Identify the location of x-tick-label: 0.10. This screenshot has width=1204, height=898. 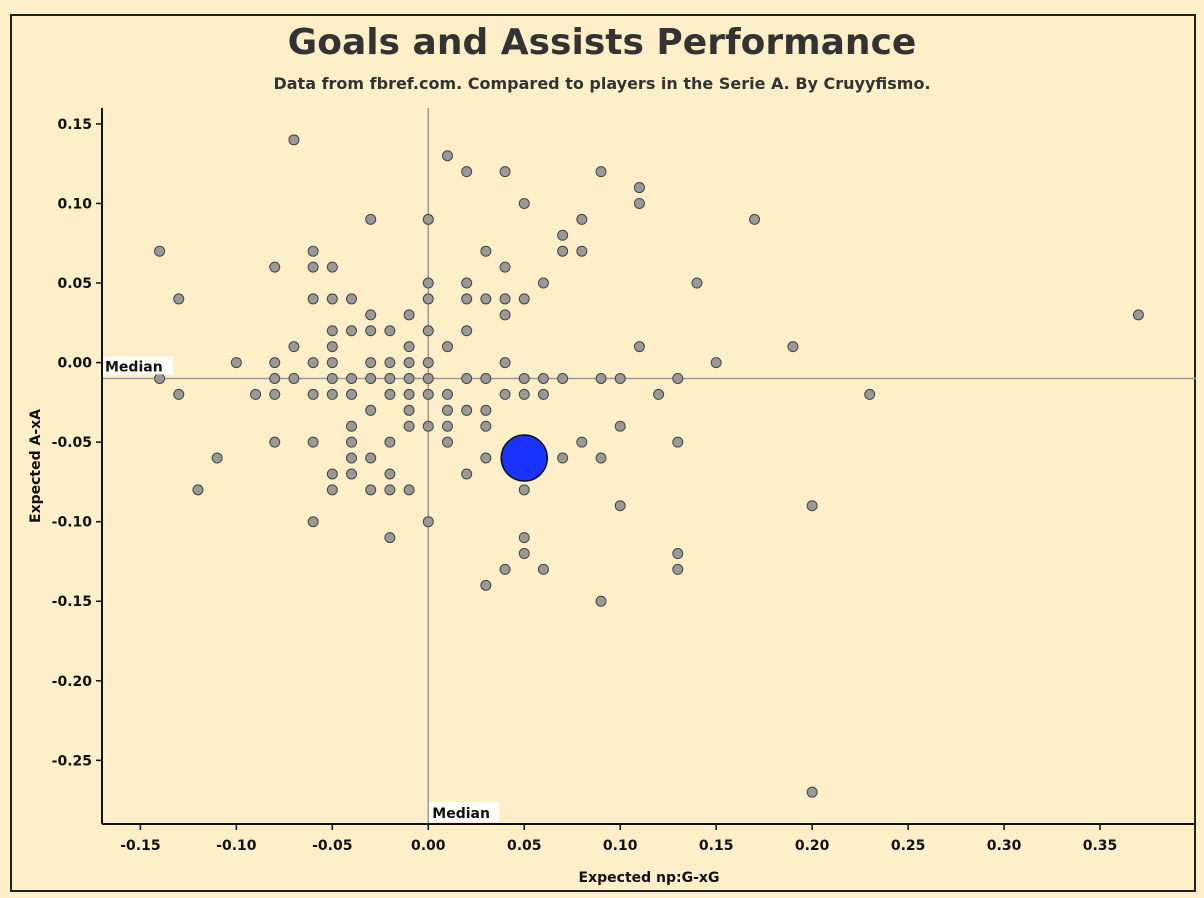
(620, 846).